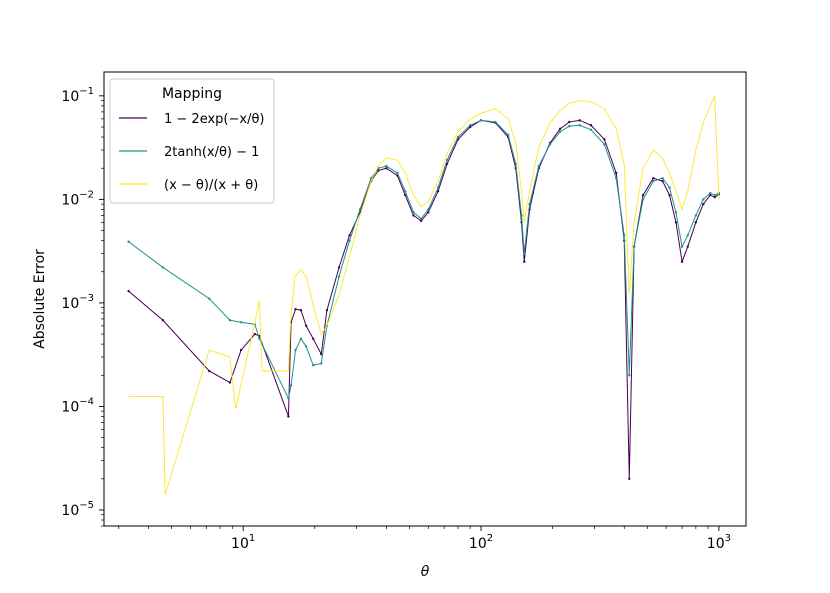 The image size is (830, 593). What do you see at coordinates (211, 185) in the screenshot?
I see `legend-label-series-3: (x − θ)/(x + θ)` at bounding box center [211, 185].